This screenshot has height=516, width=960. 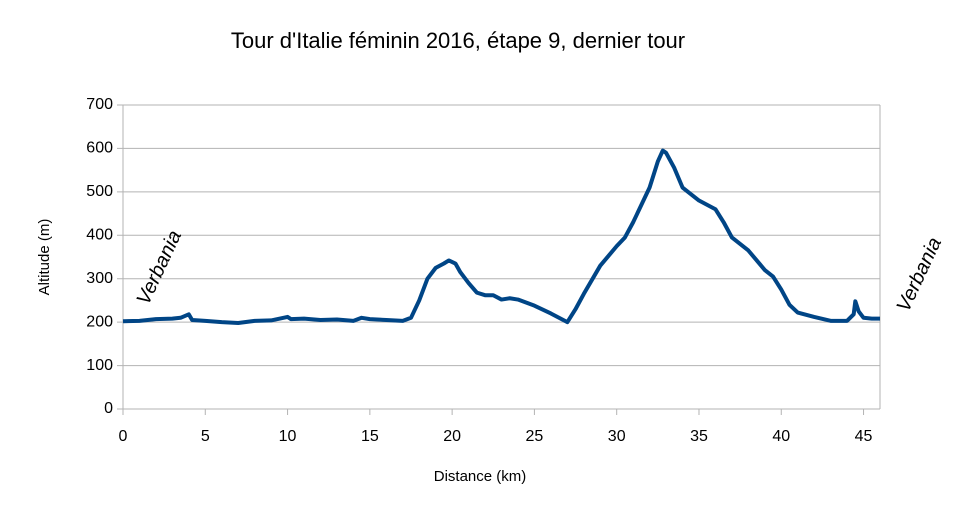 I want to click on y-tick-label: 500, so click(x=99, y=191).